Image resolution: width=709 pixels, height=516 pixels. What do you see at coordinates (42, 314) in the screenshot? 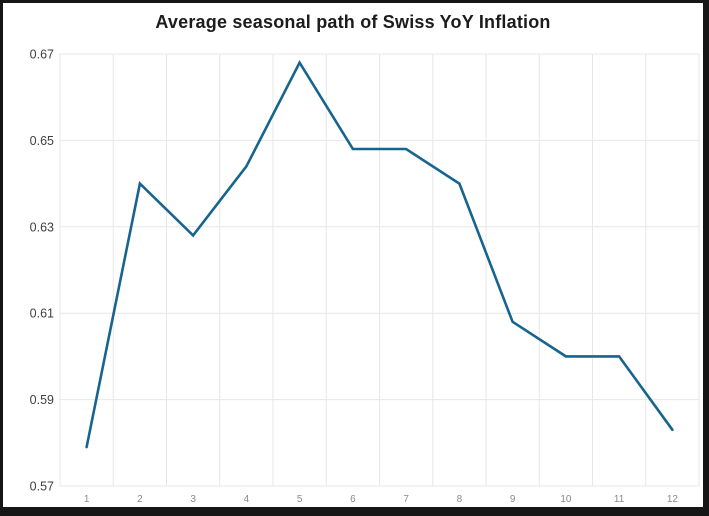
I see `y-tick-label: 0.61` at bounding box center [42, 314].